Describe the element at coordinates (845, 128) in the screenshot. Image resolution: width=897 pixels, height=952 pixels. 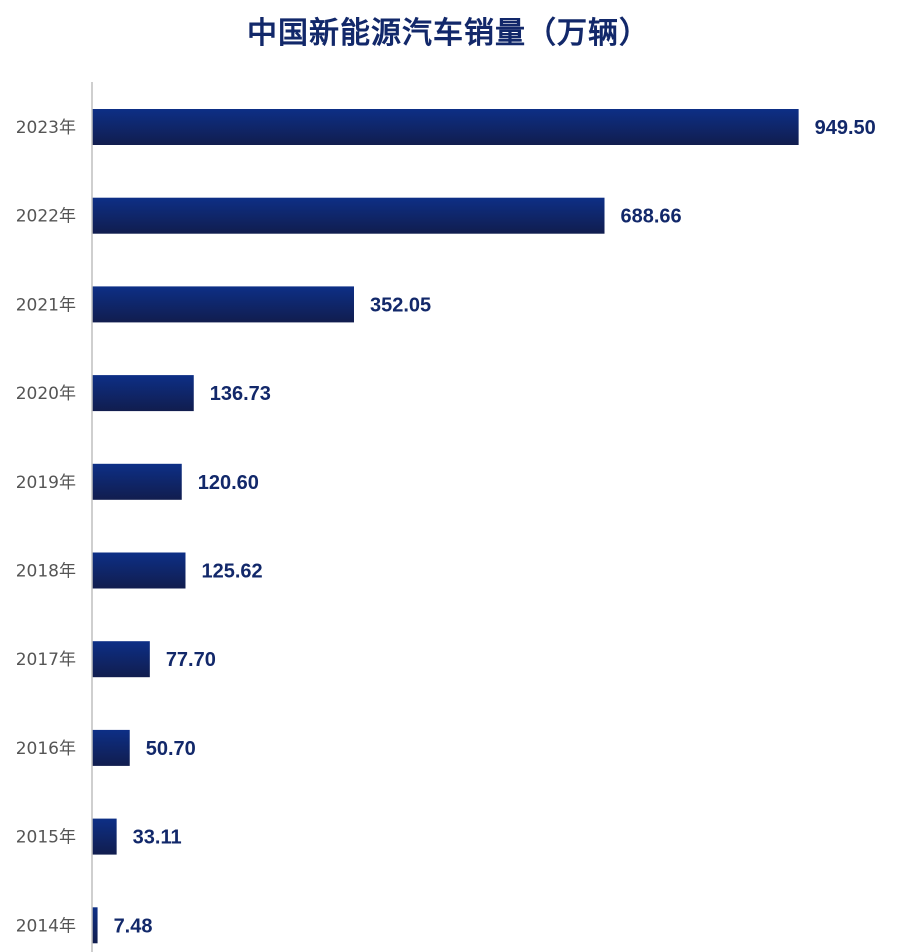
I see `bar-value-label: 949.50` at that location.